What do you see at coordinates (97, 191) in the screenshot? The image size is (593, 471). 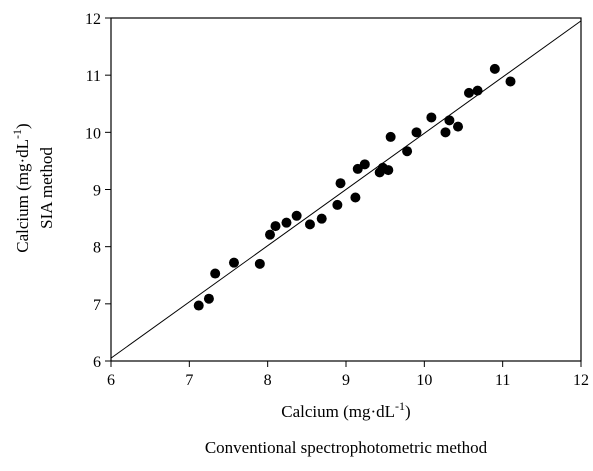 I see `y-tick-label: 9` at bounding box center [97, 191].